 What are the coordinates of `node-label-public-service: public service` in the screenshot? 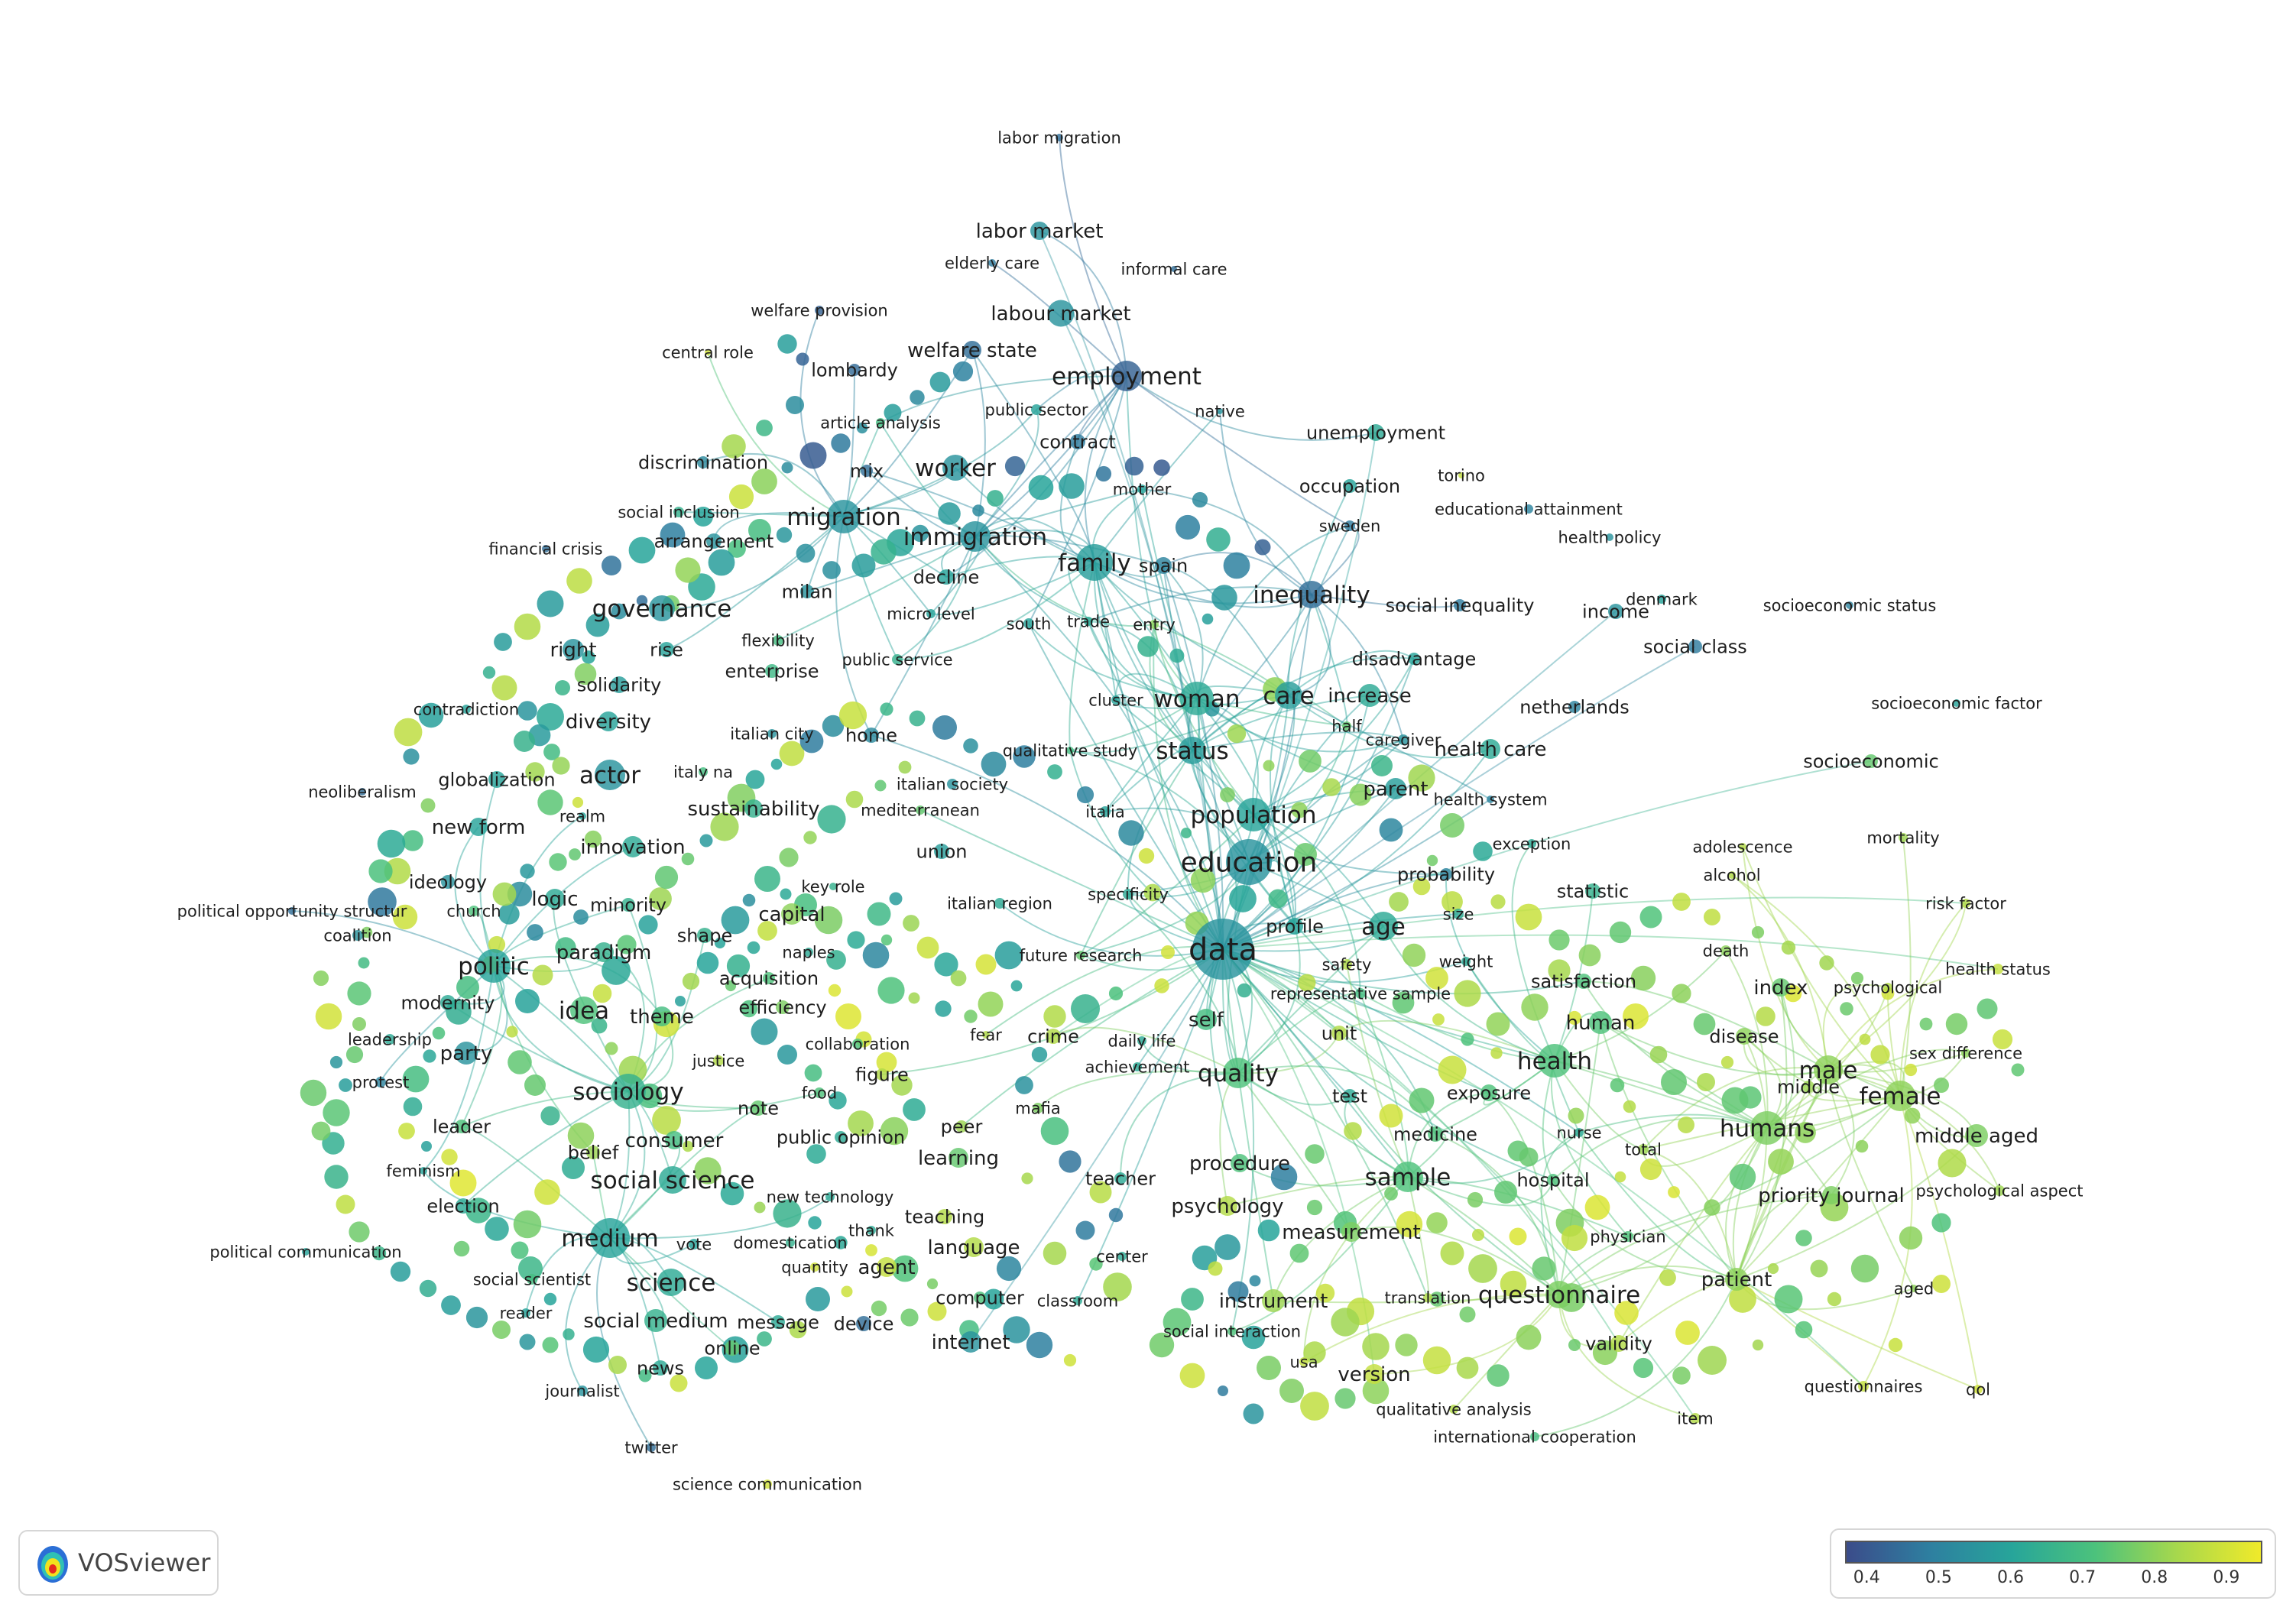 It's located at (897, 659).